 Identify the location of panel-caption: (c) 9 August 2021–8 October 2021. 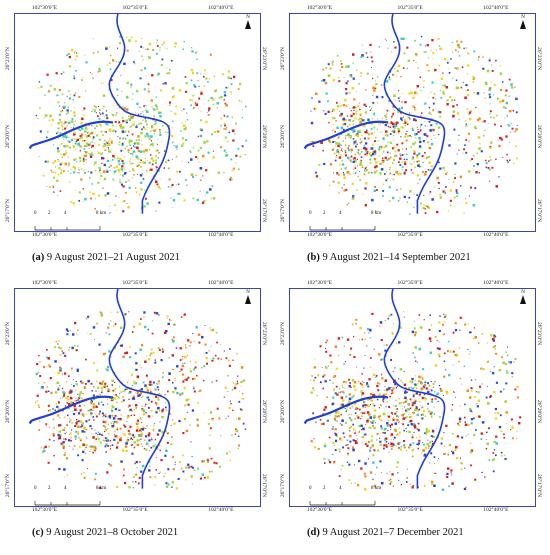
(105, 532).